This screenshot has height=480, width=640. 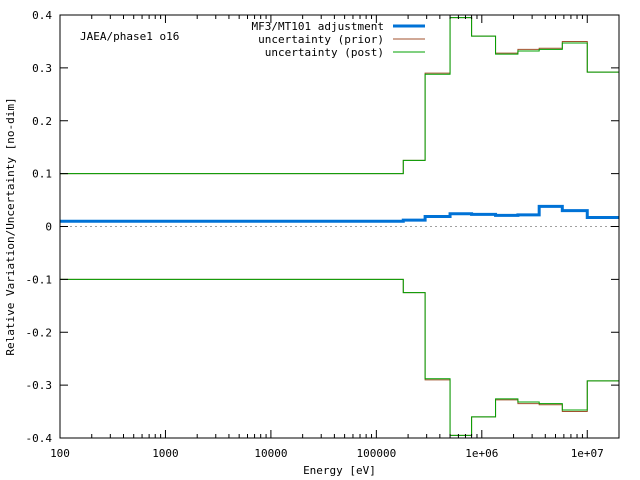 What do you see at coordinates (324, 52) in the screenshot?
I see `legend-label: uncertainty (post)` at bounding box center [324, 52].